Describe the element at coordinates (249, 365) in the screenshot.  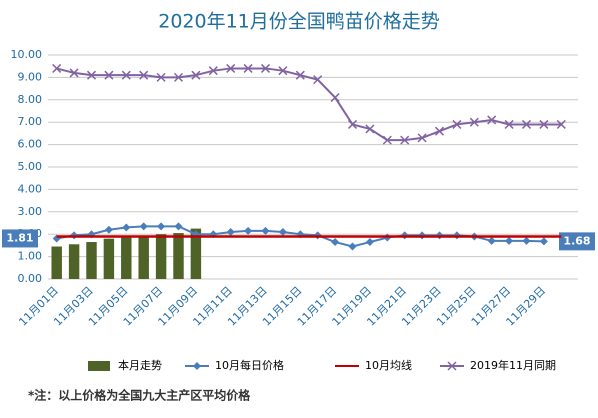
I see `legend-label: 10月每日价格` at that location.